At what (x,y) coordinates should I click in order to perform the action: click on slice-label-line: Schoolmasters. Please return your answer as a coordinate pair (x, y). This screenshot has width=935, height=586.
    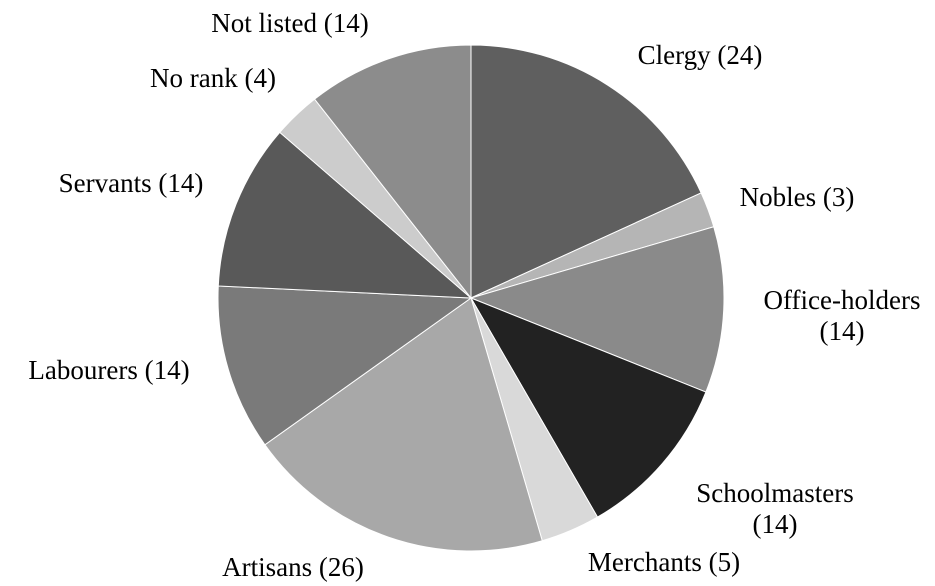
    Looking at the image, I should click on (774, 493).